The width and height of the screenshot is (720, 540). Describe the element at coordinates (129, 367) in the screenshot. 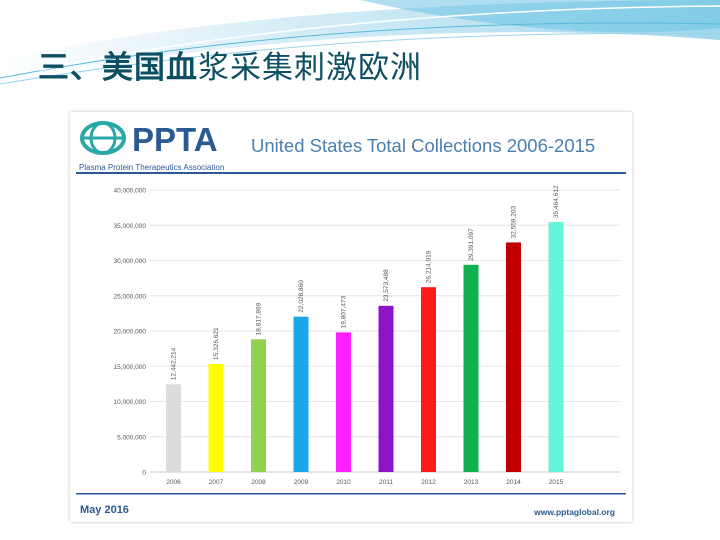

I see `y-tick-label: 15,000,000` at that location.